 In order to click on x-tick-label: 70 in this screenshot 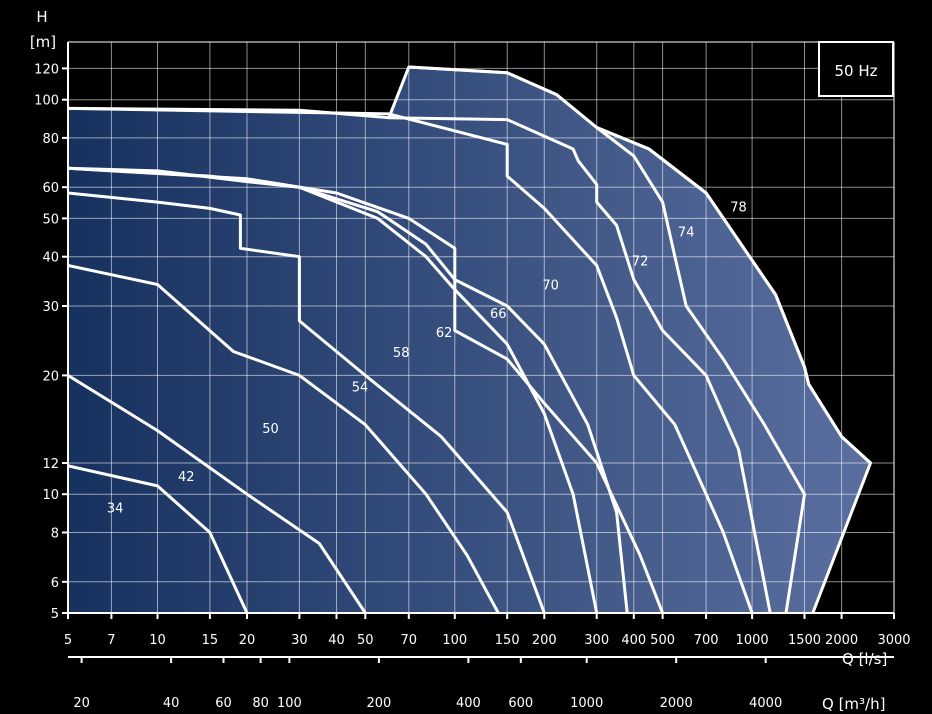, I will do `click(409, 640)`.